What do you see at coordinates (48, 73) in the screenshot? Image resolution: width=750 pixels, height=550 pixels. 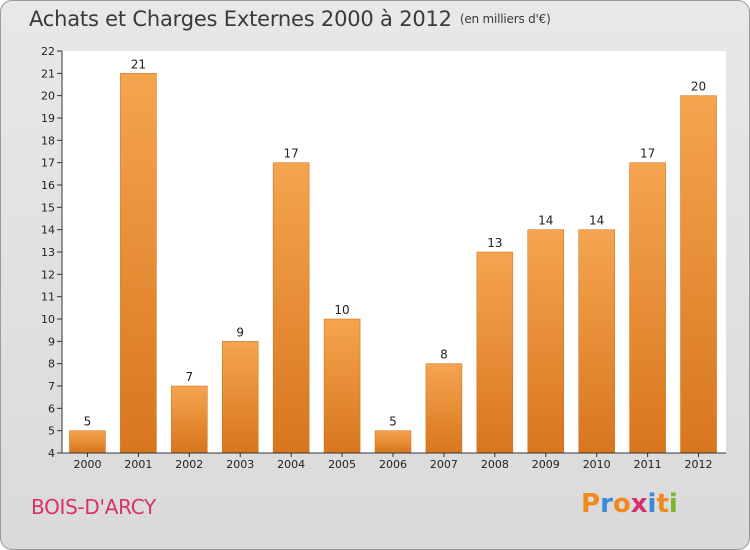 I see `y-tick-label: 21` at bounding box center [48, 73].